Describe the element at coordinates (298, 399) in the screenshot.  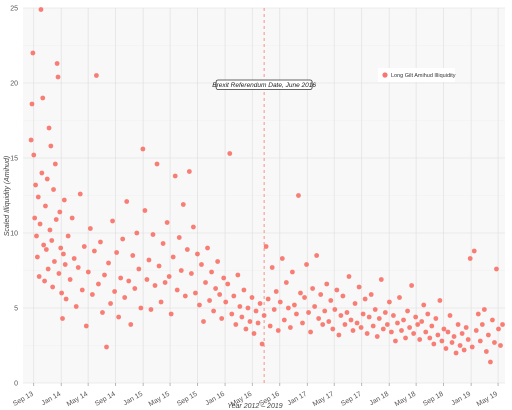
I see `x-tick-label: Jan 17` at that location.